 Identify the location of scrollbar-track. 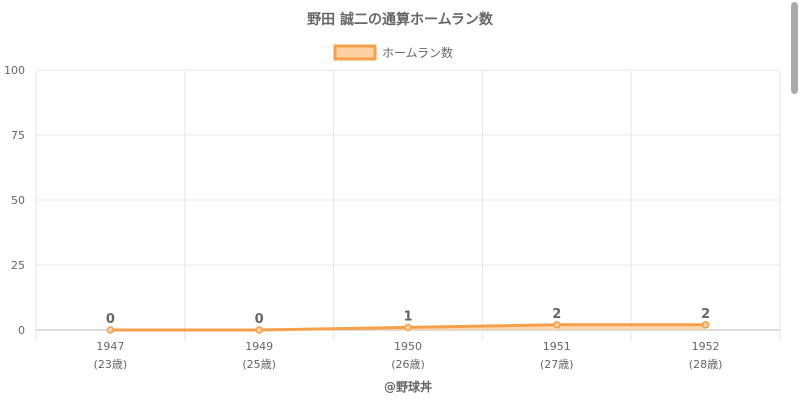
(794, 200).